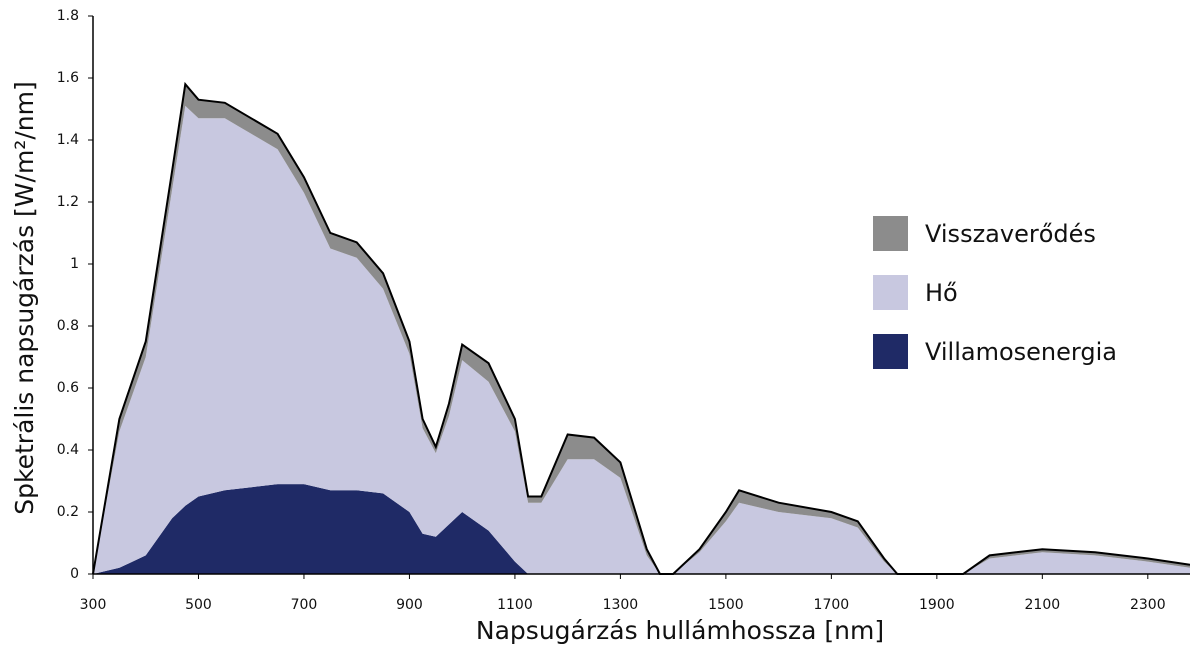  What do you see at coordinates (409, 605) in the screenshot?
I see `x-tick-label: 900` at bounding box center [409, 605].